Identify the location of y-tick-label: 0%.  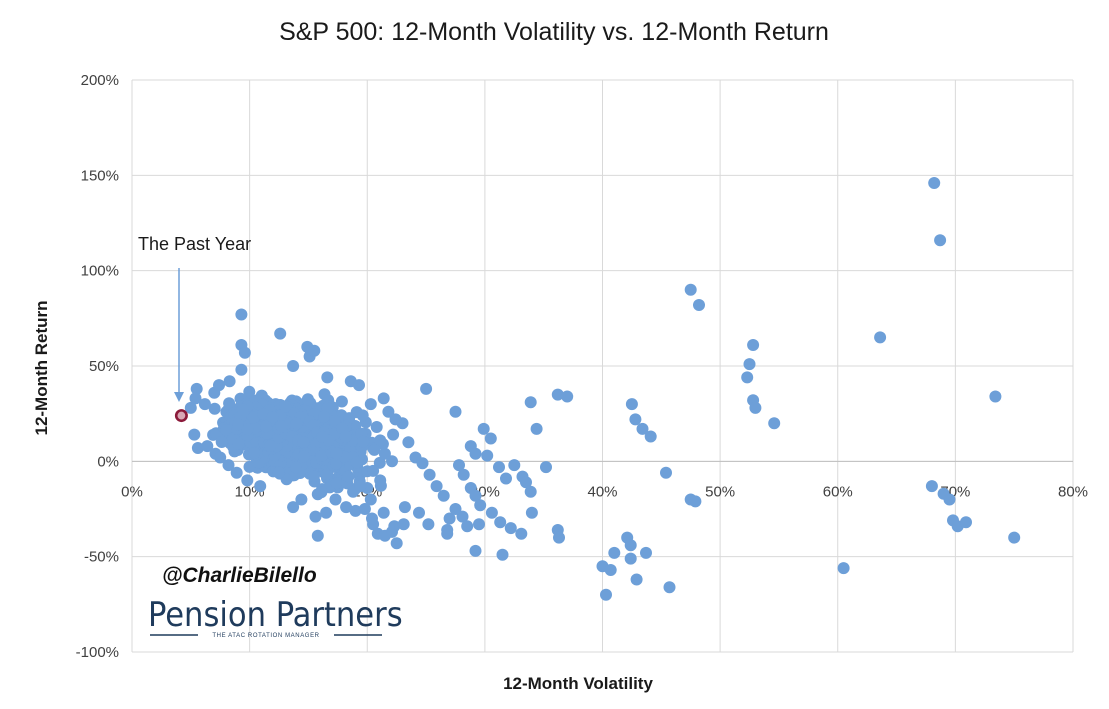
(108, 461).